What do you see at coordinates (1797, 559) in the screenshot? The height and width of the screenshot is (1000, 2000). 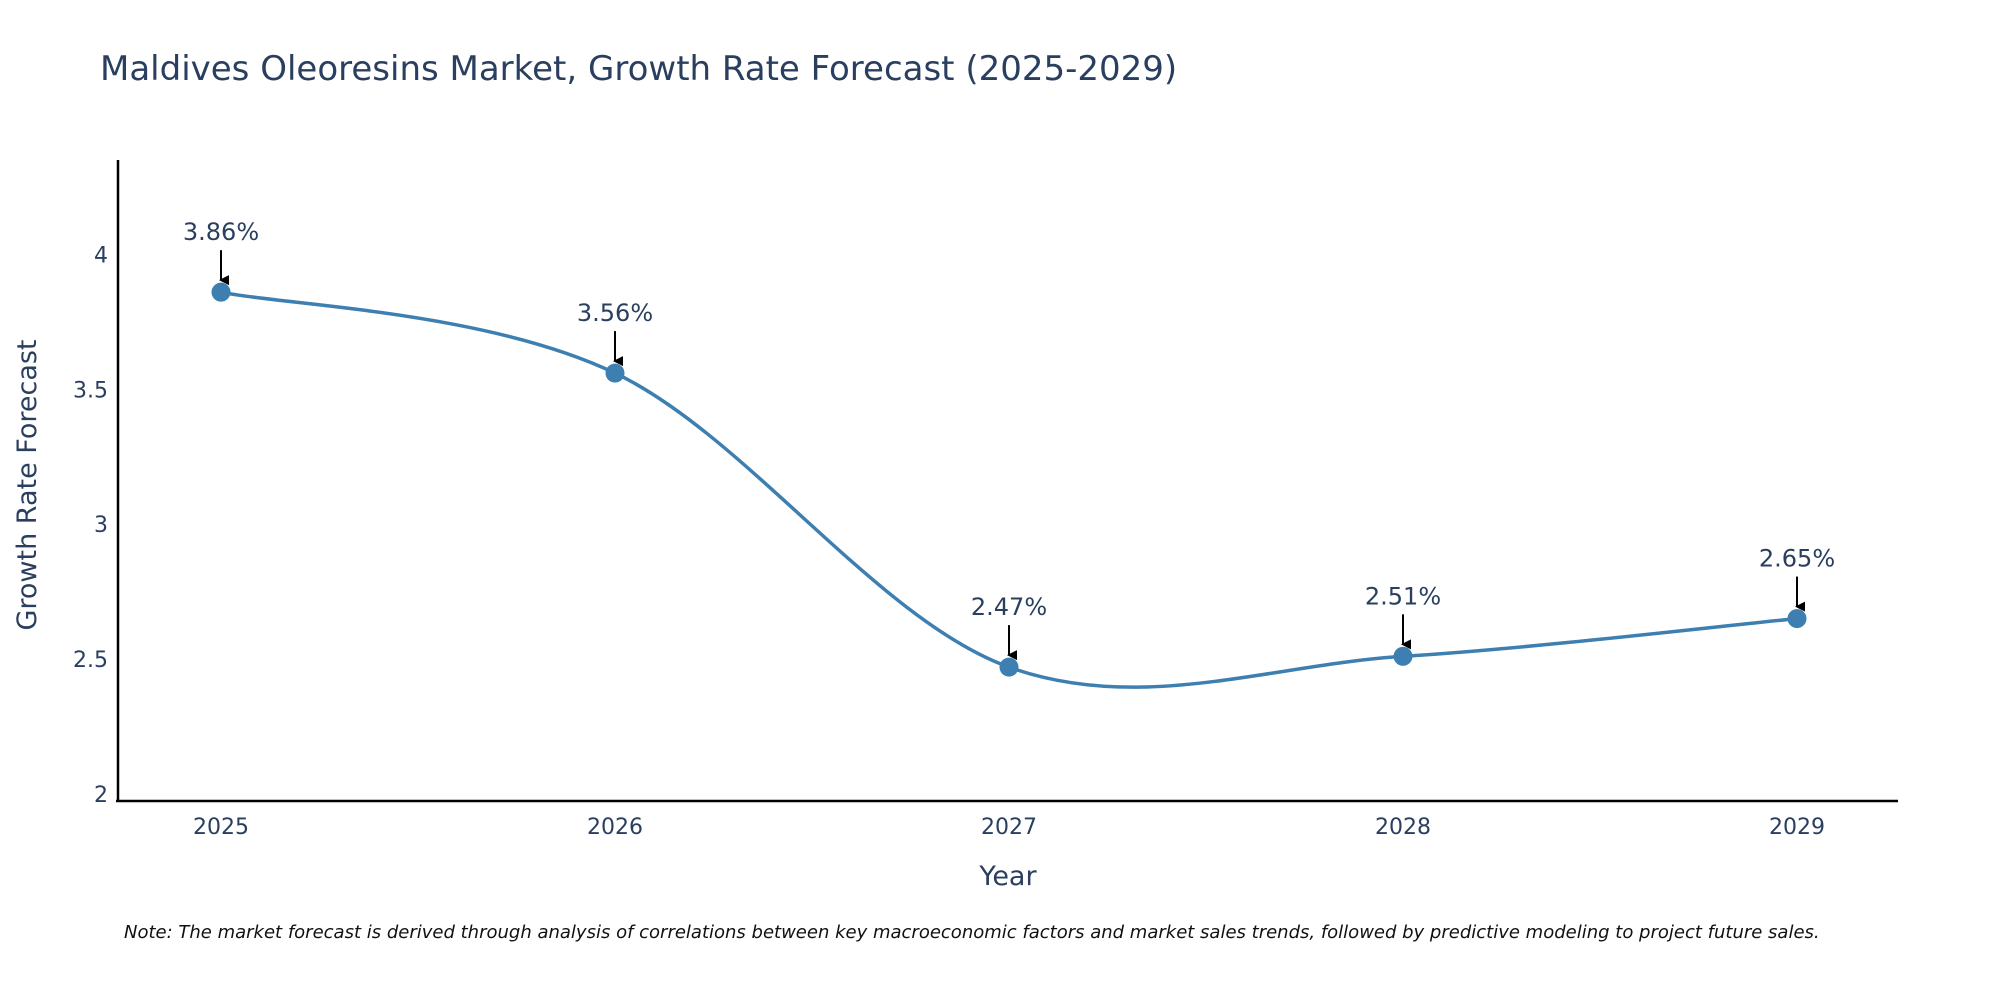 I see `data-label: 2.65%` at bounding box center [1797, 559].